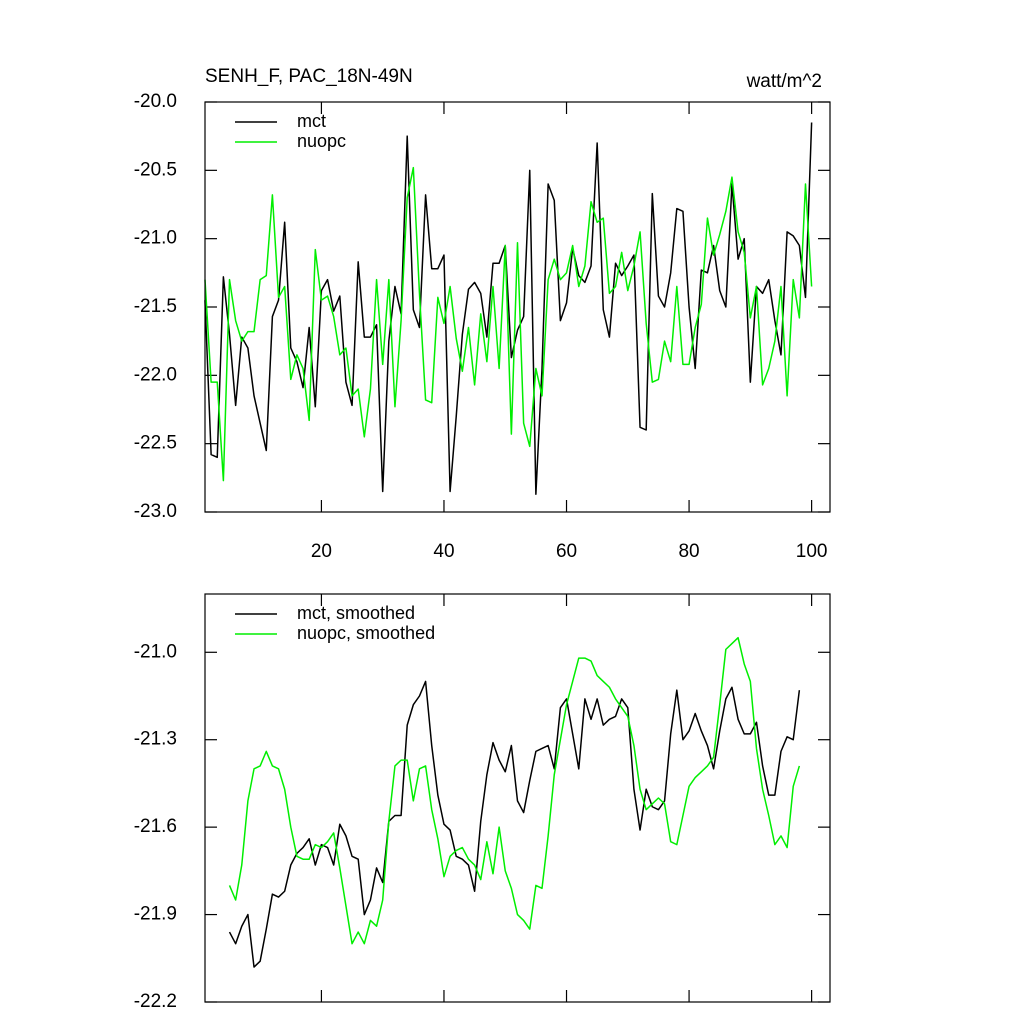  I want to click on chart-title: SENH_F, PAC_18N-49N, so click(309, 76).